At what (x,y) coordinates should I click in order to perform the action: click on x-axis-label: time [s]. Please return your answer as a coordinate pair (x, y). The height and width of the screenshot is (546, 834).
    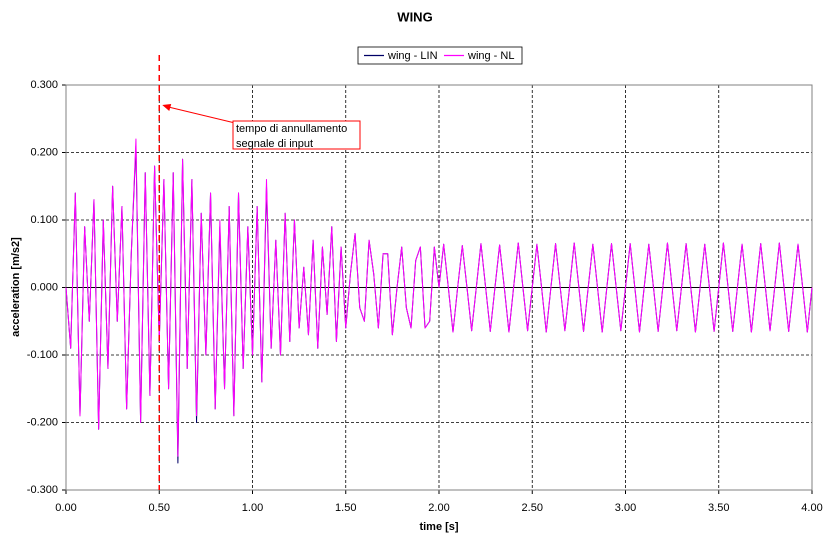
    Looking at the image, I should click on (438, 527).